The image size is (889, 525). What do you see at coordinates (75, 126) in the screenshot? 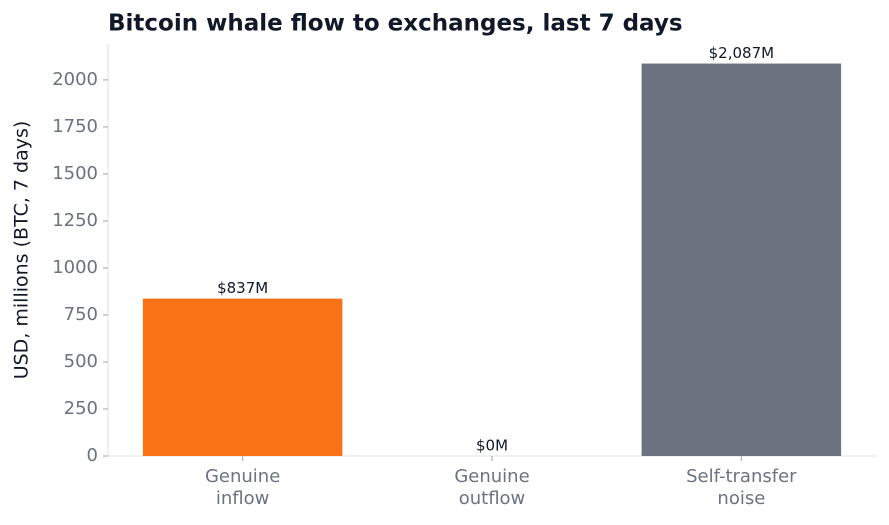
I see `y-tick-label: 1750` at bounding box center [75, 126].